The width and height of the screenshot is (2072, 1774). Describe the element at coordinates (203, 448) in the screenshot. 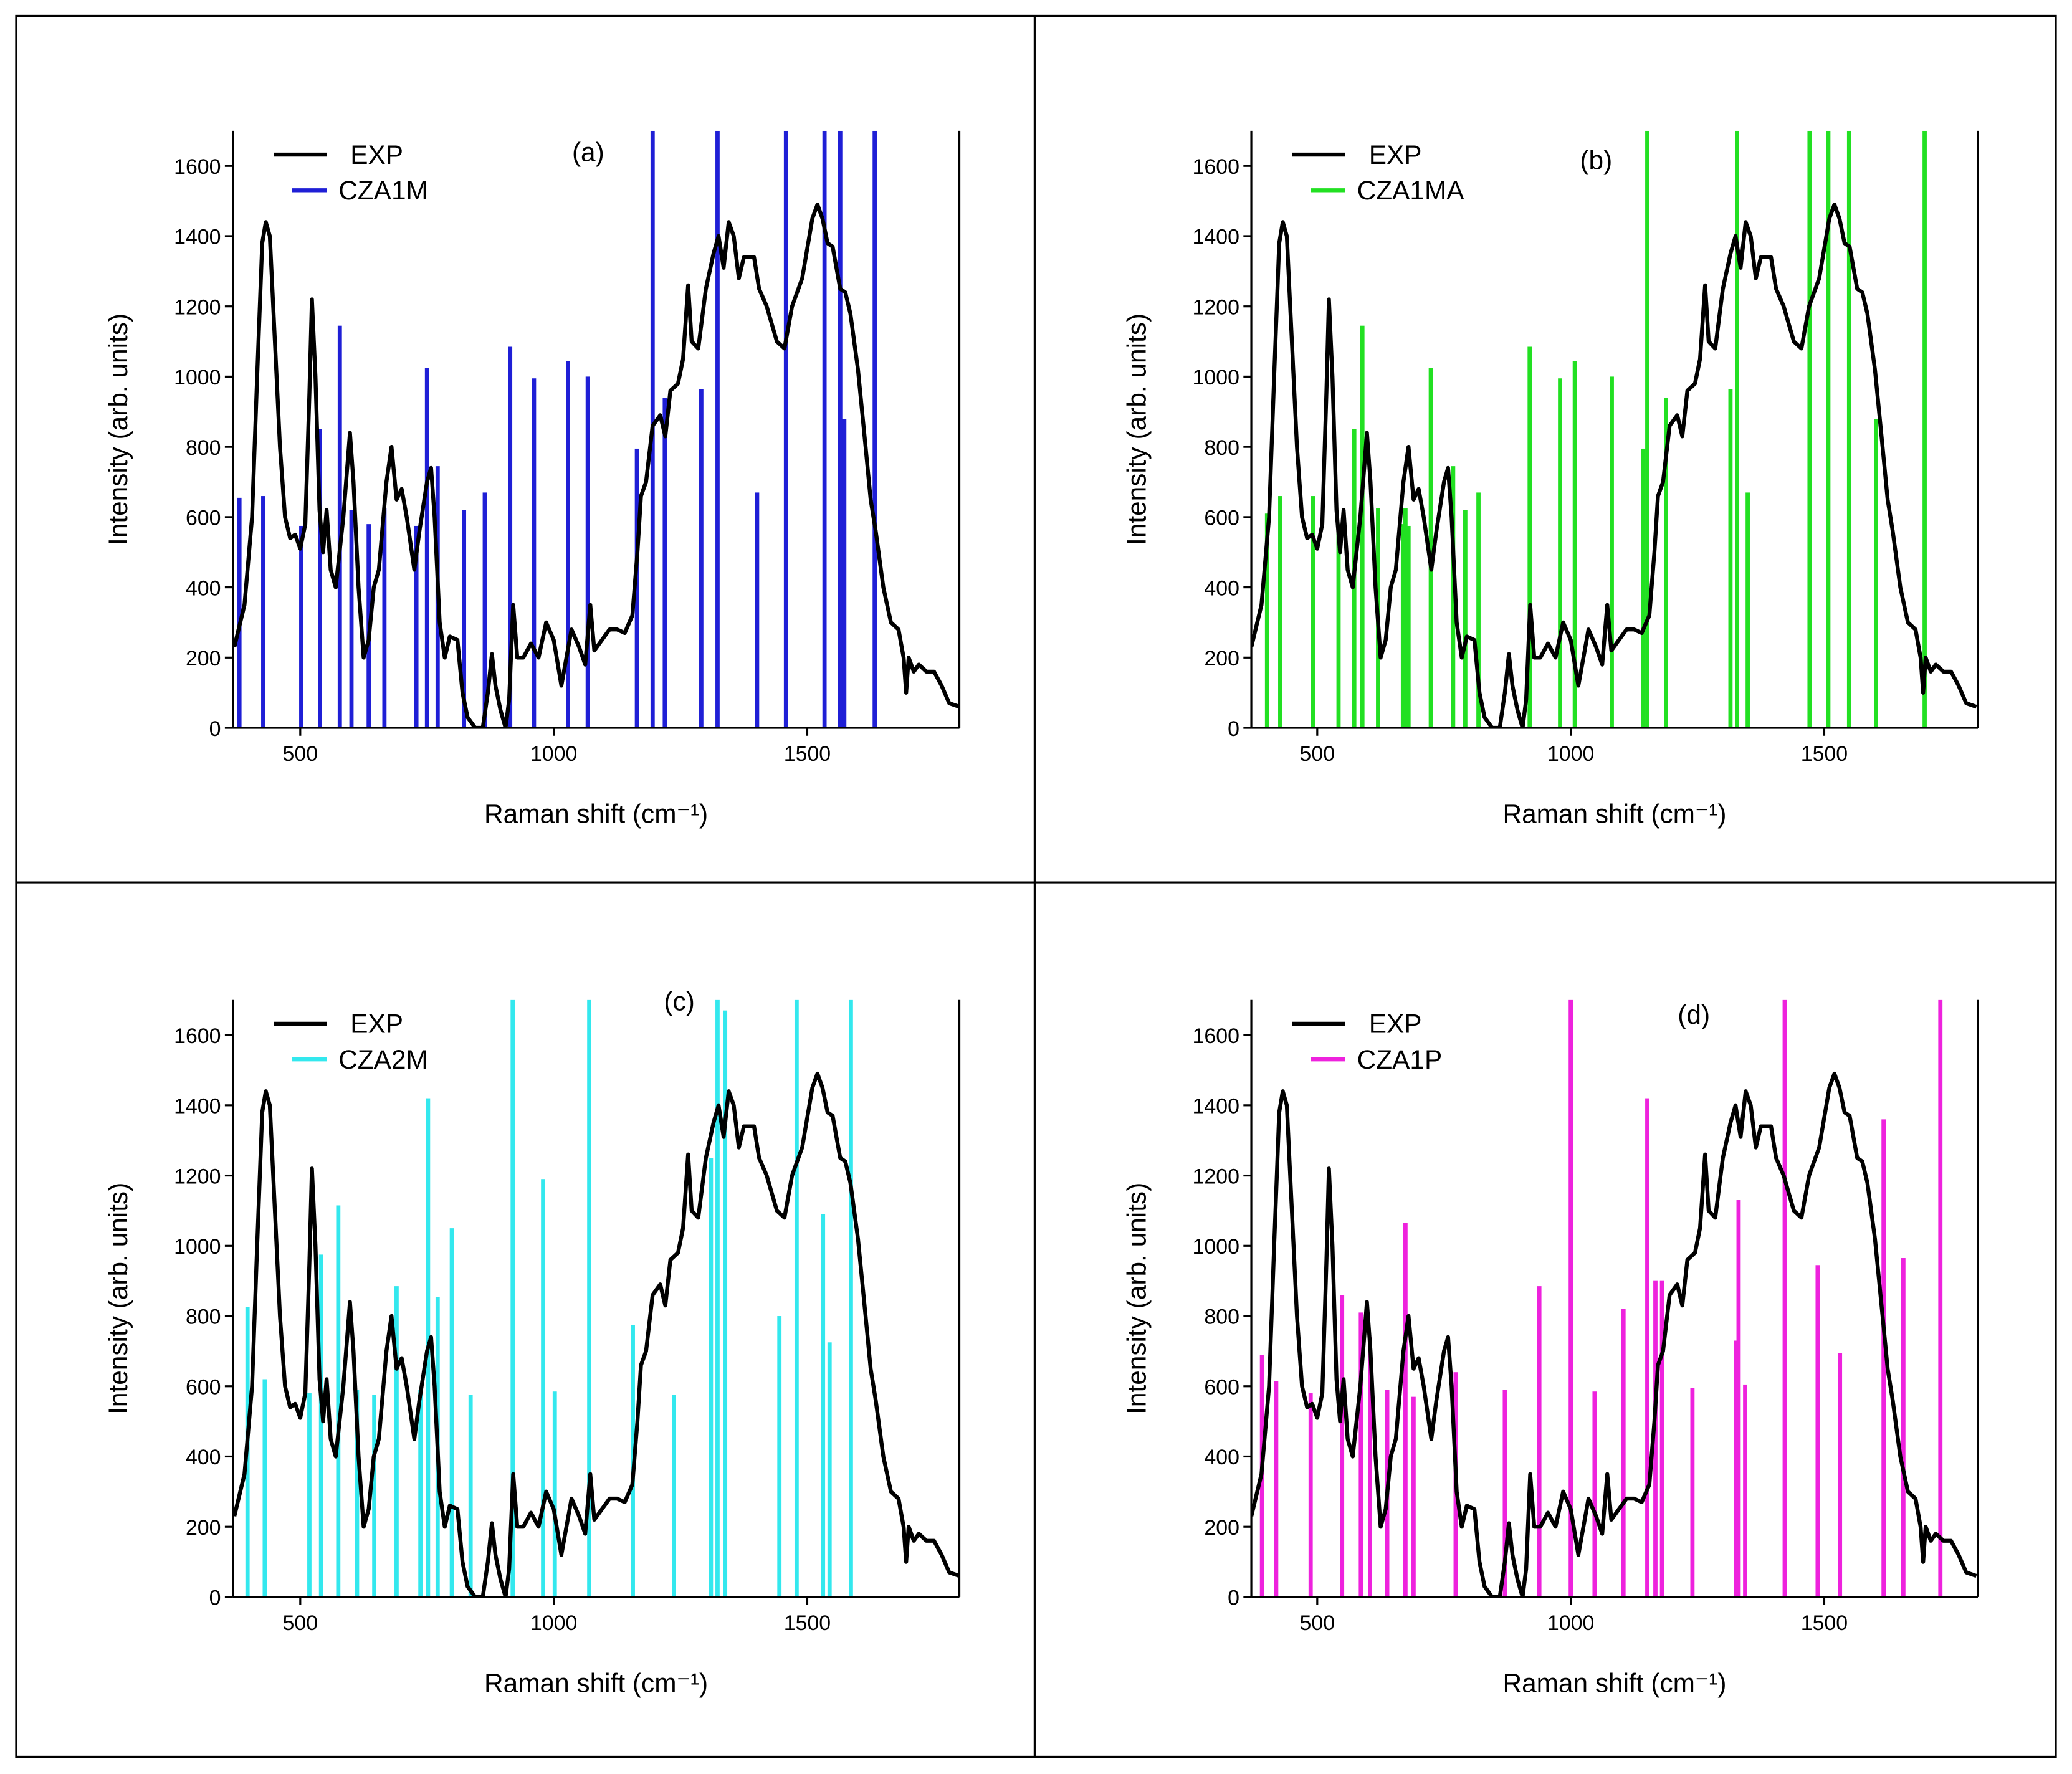

I see `y-tick-label: 800` at that location.